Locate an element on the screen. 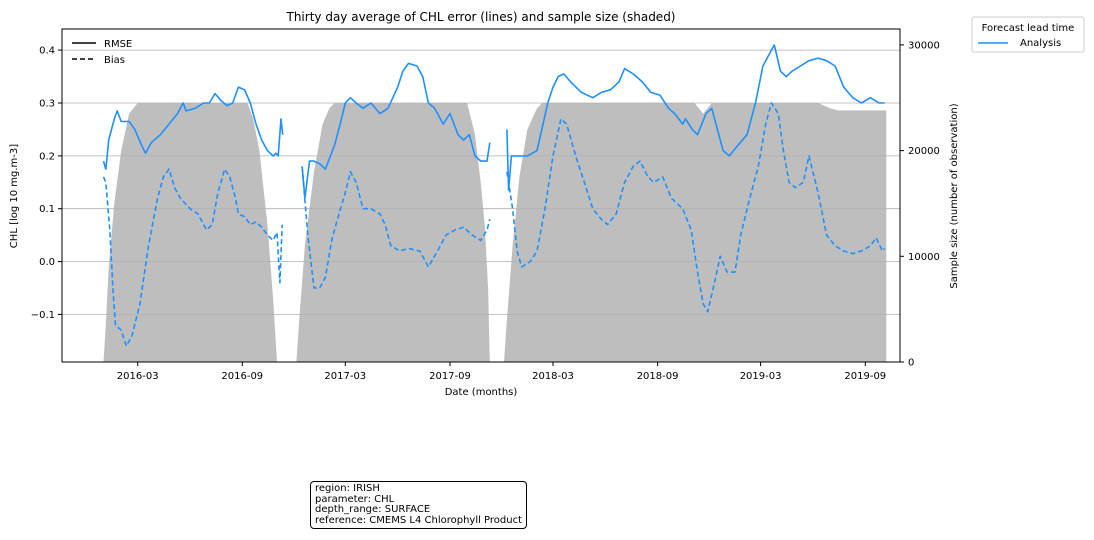  x-axis-label: Date (months) is located at coordinates (481, 392).